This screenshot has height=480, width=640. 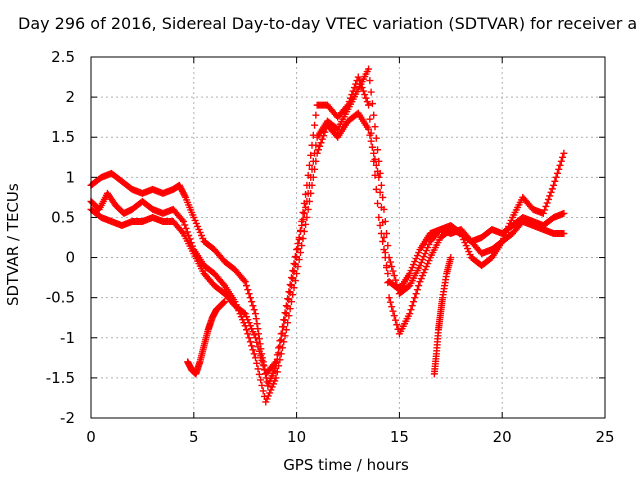 I want to click on y-tick-label: 1.5, so click(x=63, y=137).